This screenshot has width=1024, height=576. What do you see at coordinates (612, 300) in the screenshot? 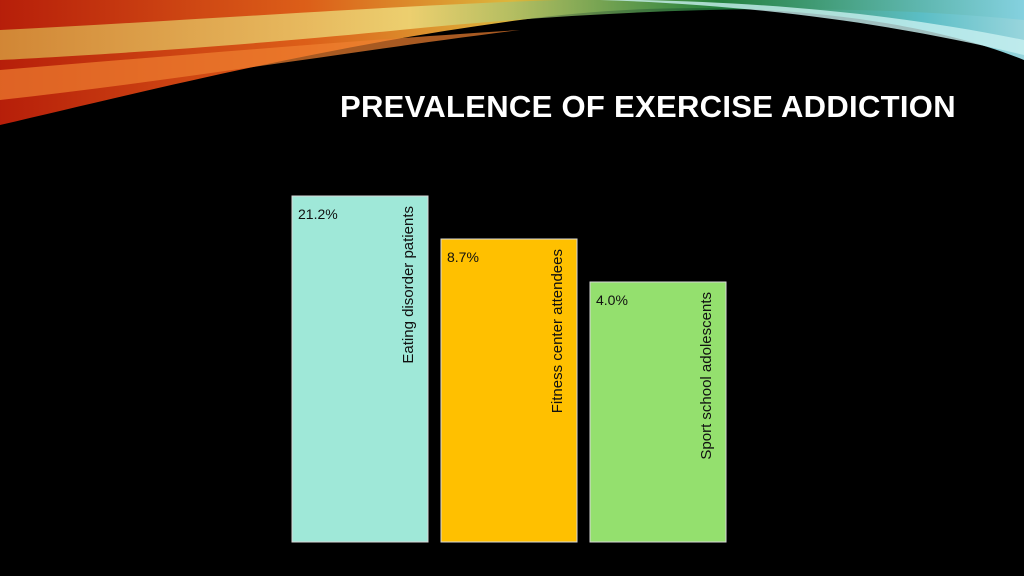
I see `box-value: 4.0%` at bounding box center [612, 300].